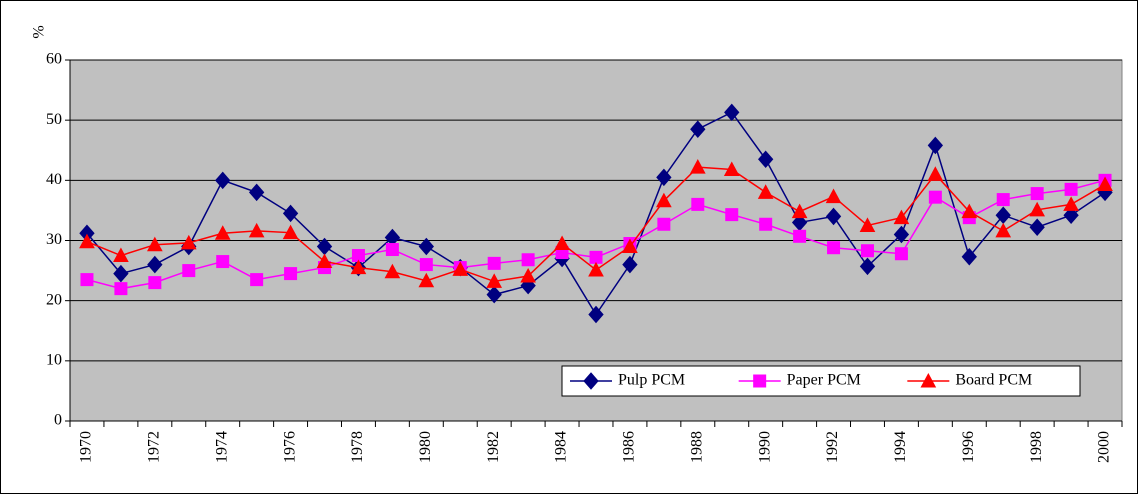  I want to click on x-tick-label: 1996, so click(968, 447).